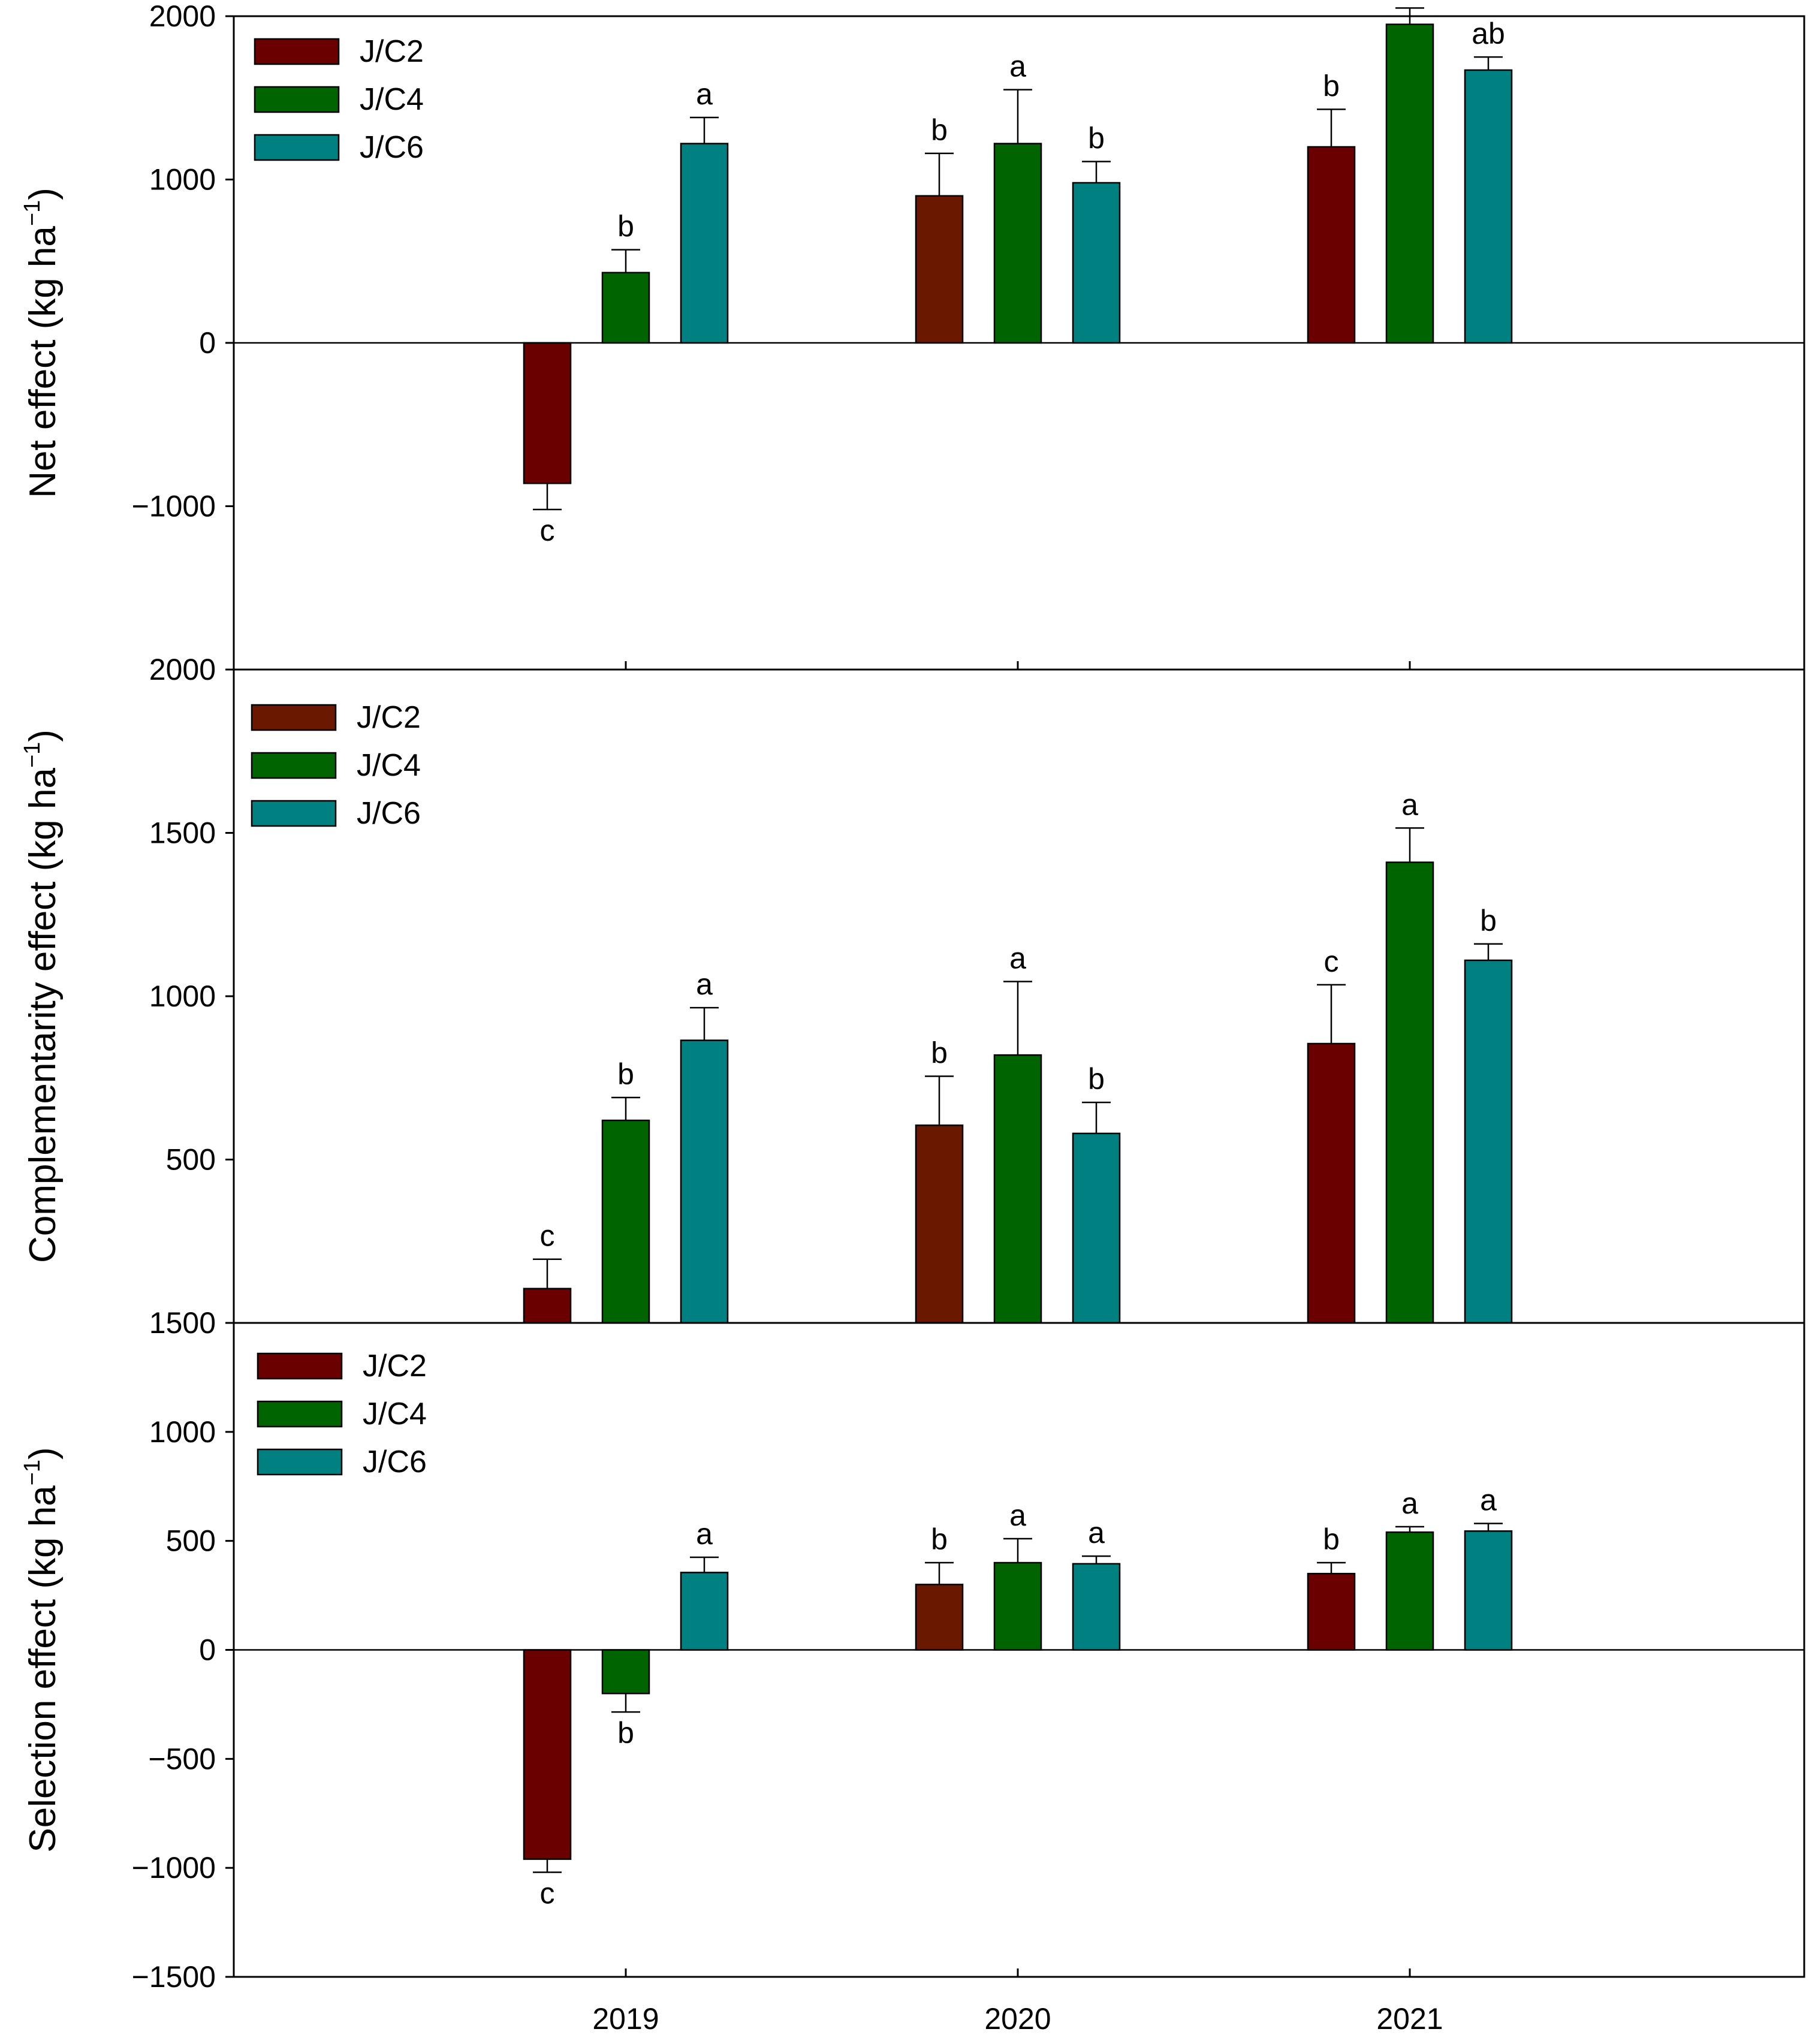 The width and height of the screenshot is (1812, 2044). What do you see at coordinates (1488, 33) in the screenshot?
I see `significance-letter: ab` at bounding box center [1488, 33].